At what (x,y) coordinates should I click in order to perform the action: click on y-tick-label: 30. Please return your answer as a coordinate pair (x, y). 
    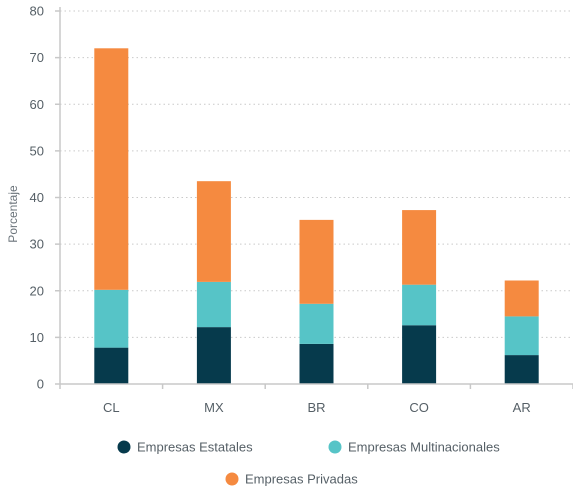
    Looking at the image, I should click on (37, 244).